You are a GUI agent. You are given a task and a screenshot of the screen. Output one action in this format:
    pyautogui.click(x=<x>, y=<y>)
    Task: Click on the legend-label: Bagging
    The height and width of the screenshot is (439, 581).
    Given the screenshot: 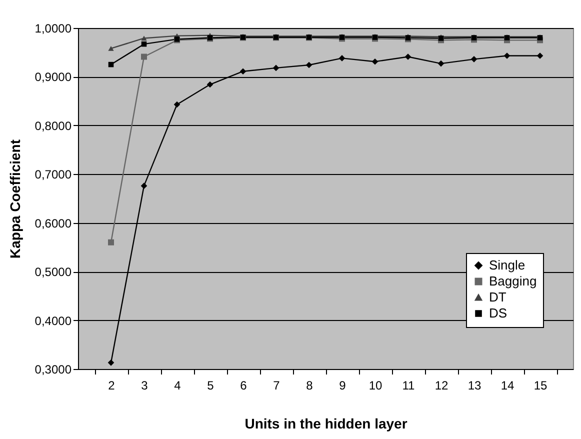 What is the action you would take?
    pyautogui.click(x=513, y=281)
    